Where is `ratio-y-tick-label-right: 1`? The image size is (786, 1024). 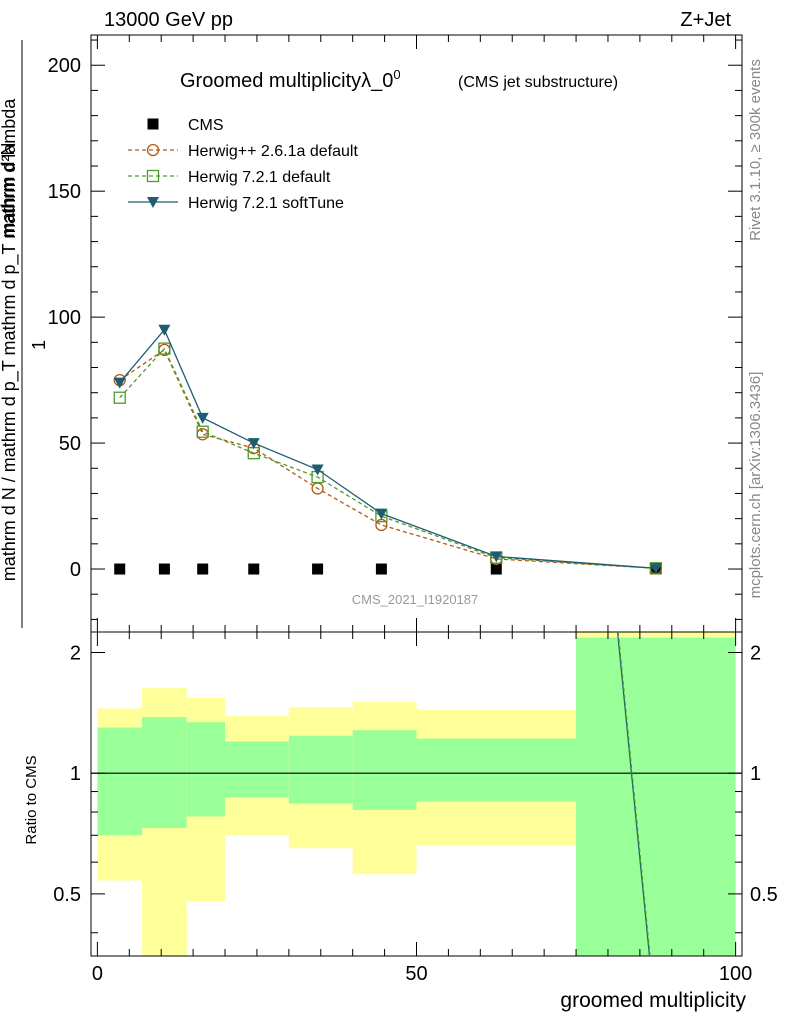
ratio-y-tick-label-right: 1 is located at coordinates (755, 774).